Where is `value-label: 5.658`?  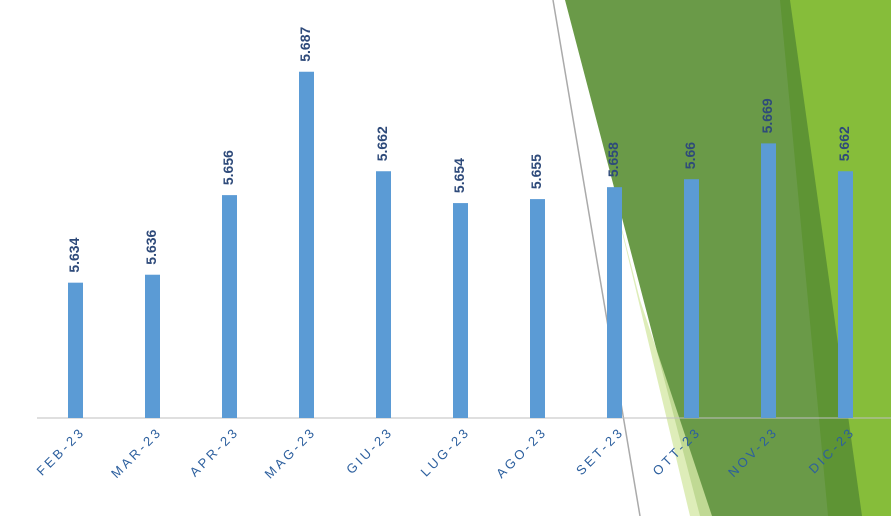
value-label: 5.658 is located at coordinates (613, 159).